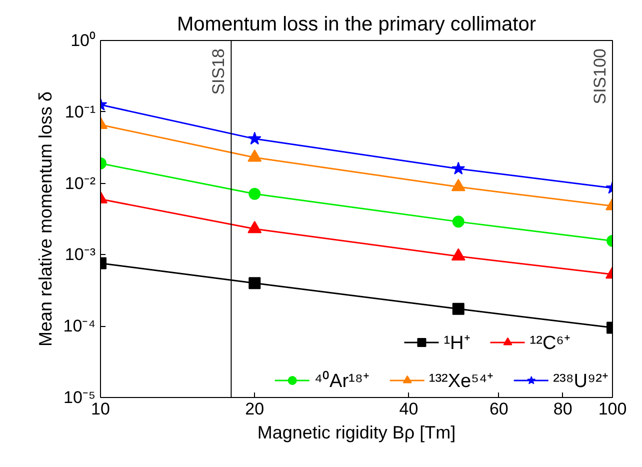 The width and height of the screenshot is (642, 467). Describe the element at coordinates (356, 25) in the screenshot. I see `chart-title: Momentum loss in the primary collimator` at that location.